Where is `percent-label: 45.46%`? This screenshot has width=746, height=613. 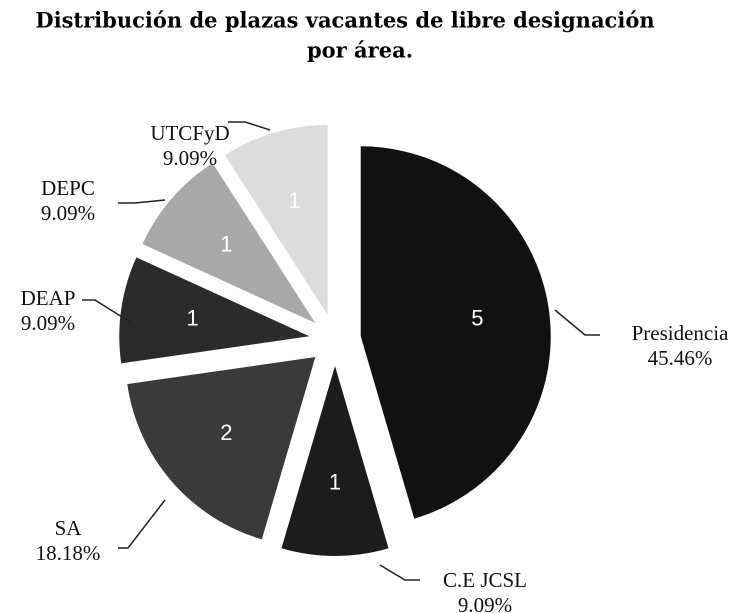
percent-label: 45.46% is located at coordinates (680, 358).